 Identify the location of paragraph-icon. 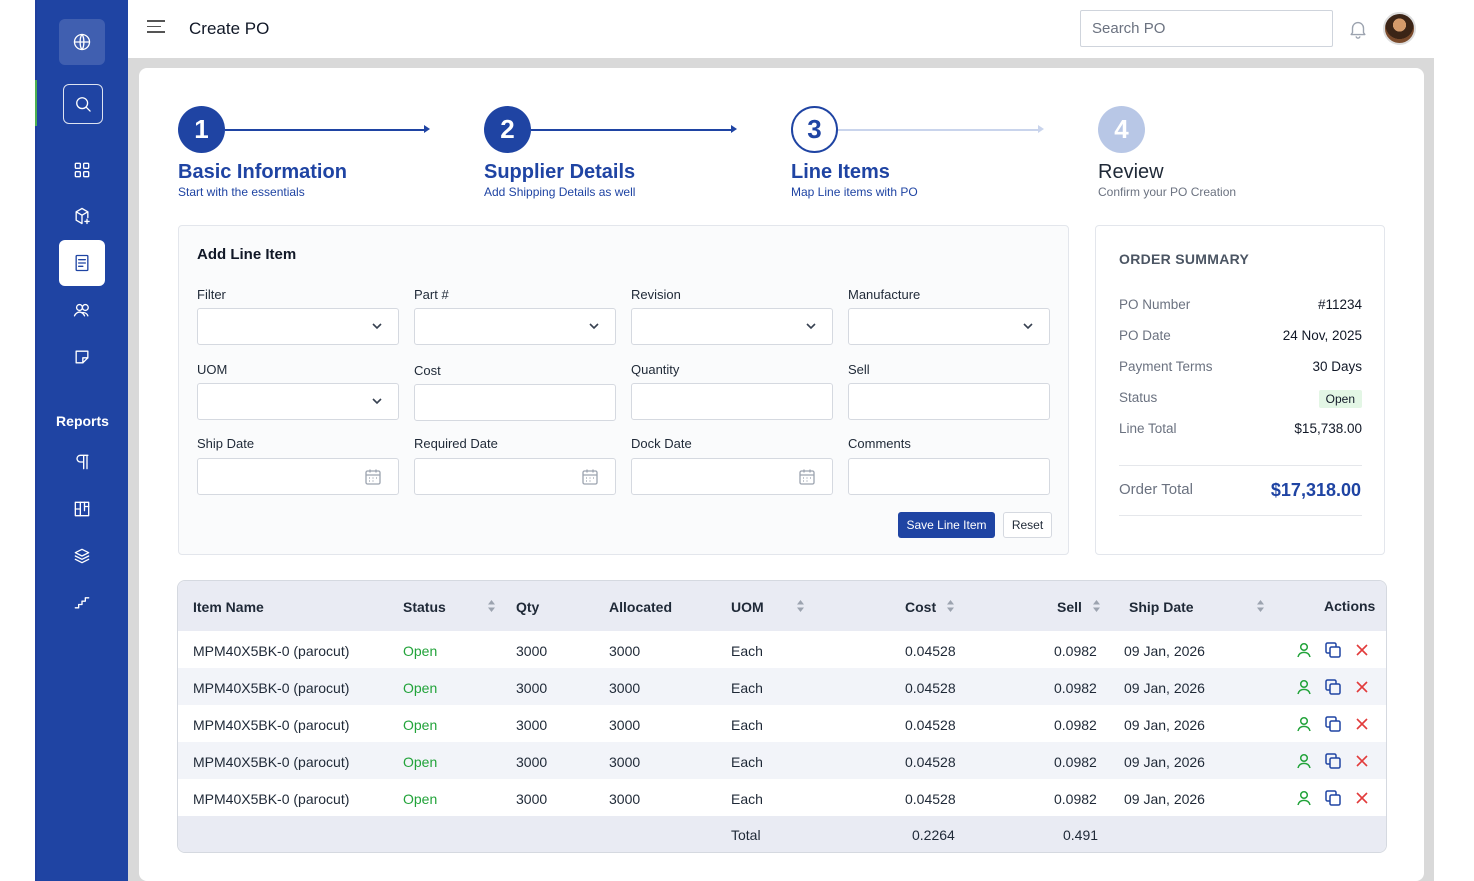
(82, 462).